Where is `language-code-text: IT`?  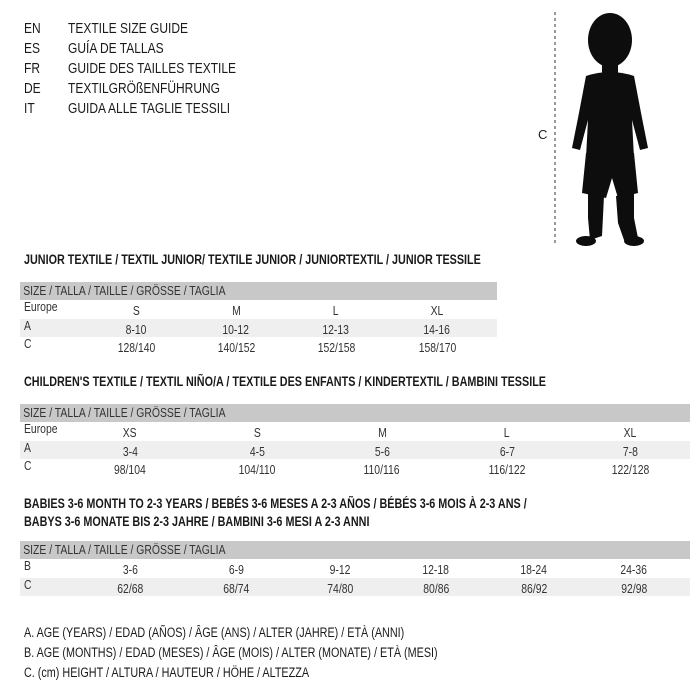 language-code-text: IT is located at coordinates (29, 108).